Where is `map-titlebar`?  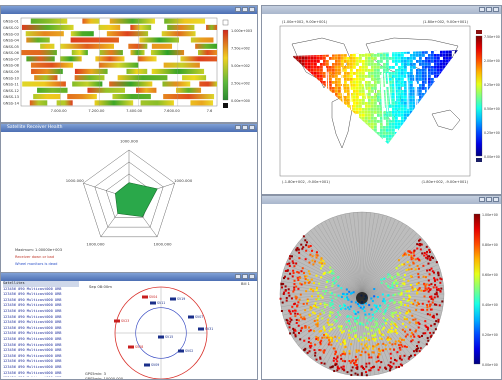
map-titlebar is located at coordinates (381, 10).